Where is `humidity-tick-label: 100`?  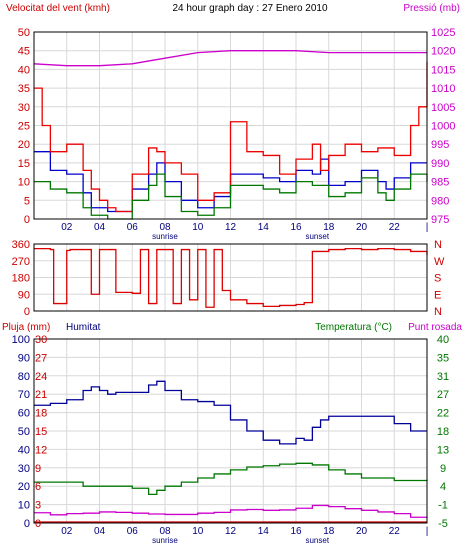 humidity-tick-label: 100 is located at coordinates (21, 340).